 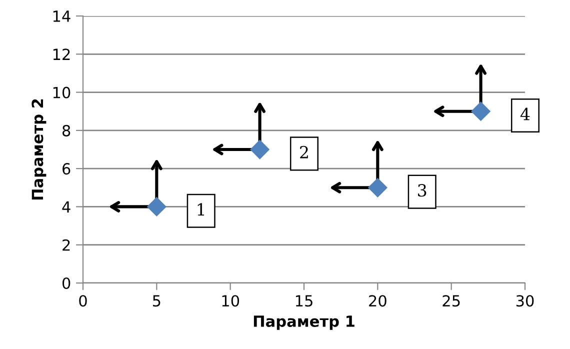 I want to click on y-tick-label: 12, so click(x=61, y=54).